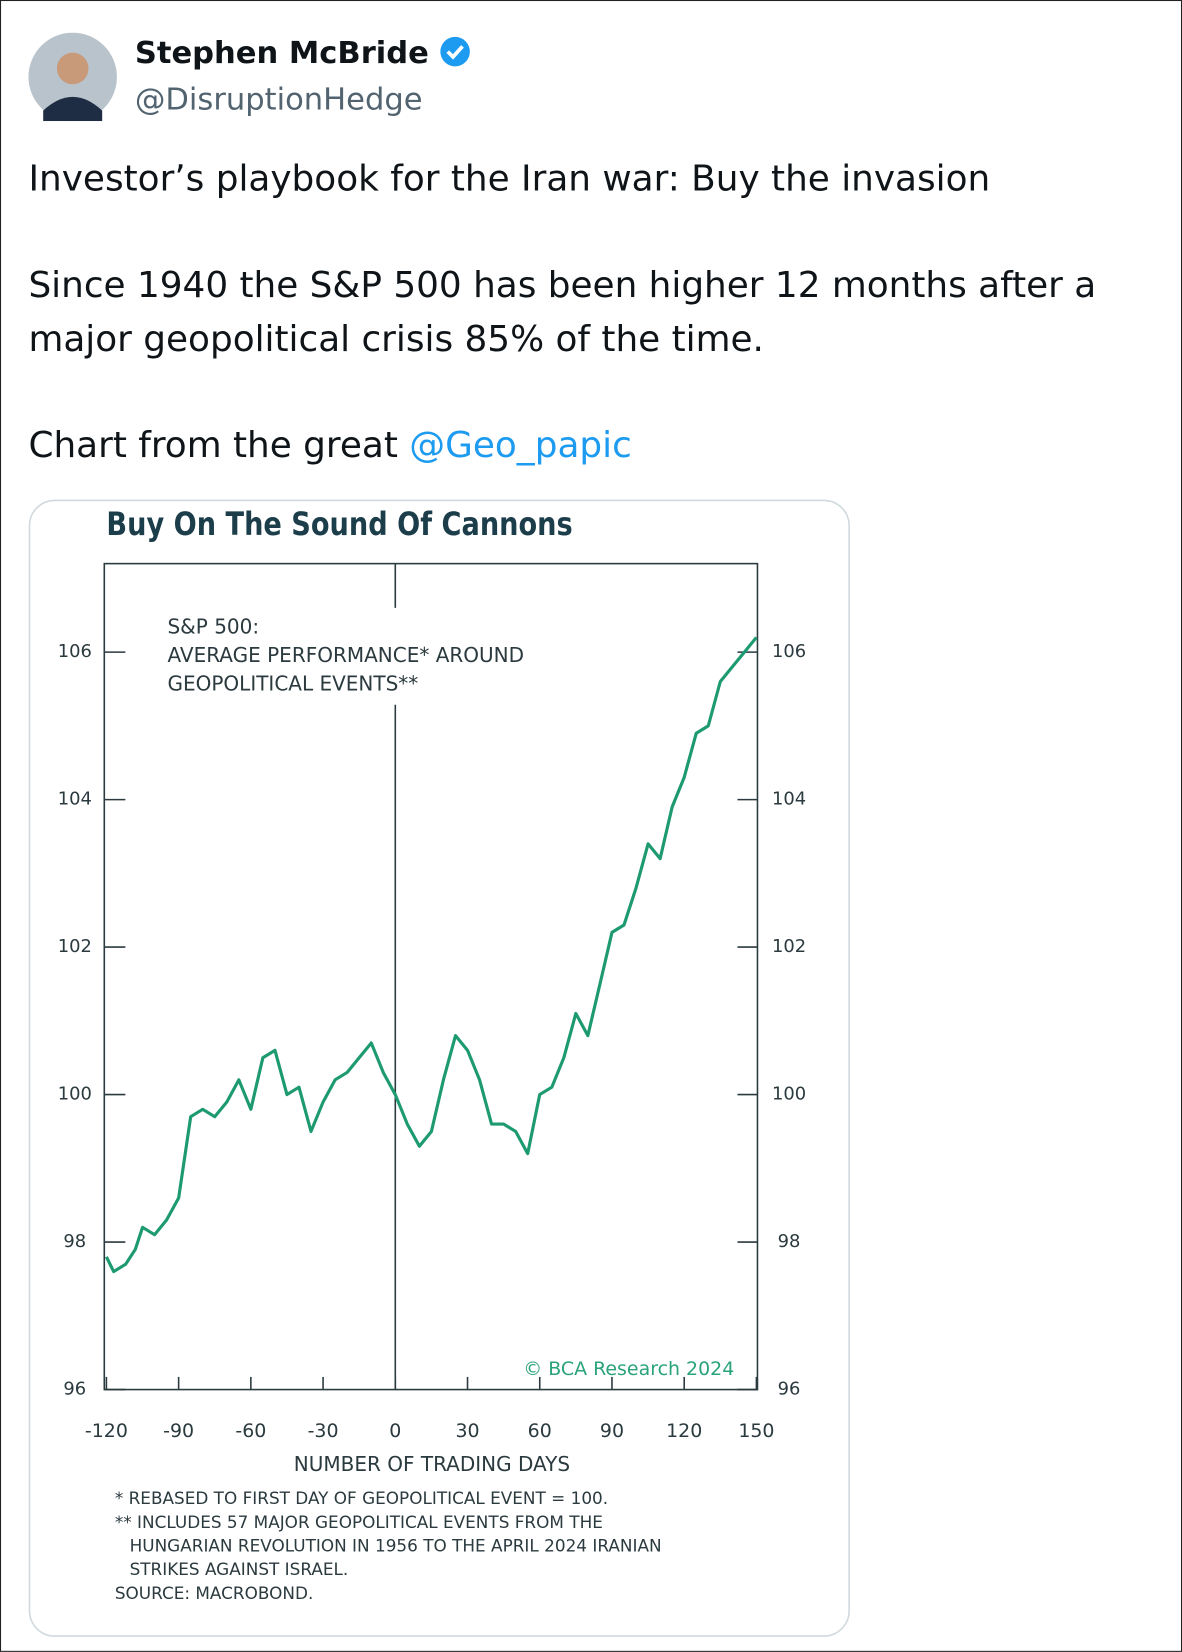 Image resolution: width=1182 pixels, height=1652 pixels. What do you see at coordinates (395, 1431) in the screenshot?
I see `x-tick-label: 0` at bounding box center [395, 1431].